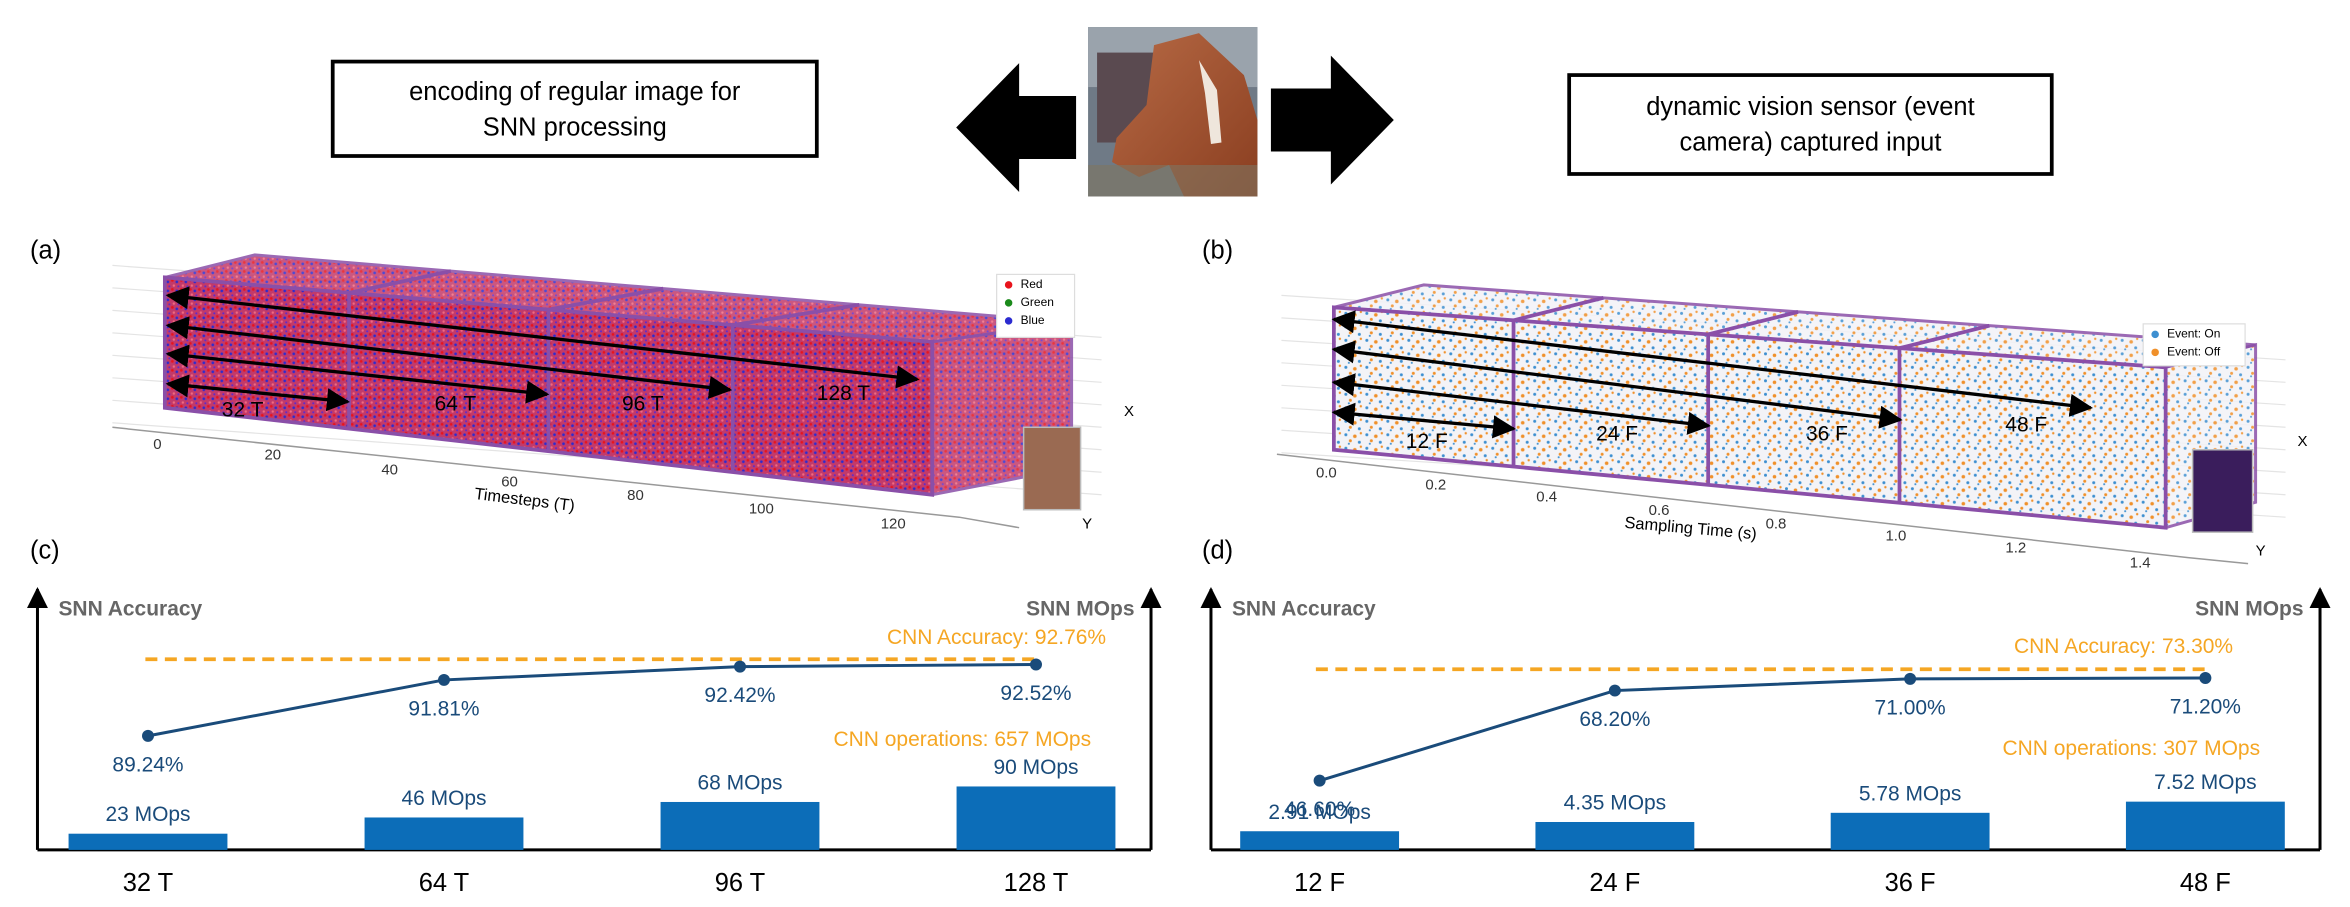 The image size is (2350, 907). What do you see at coordinates (575, 92) in the screenshot?
I see `left-box-line: encoding of regular image for` at bounding box center [575, 92].